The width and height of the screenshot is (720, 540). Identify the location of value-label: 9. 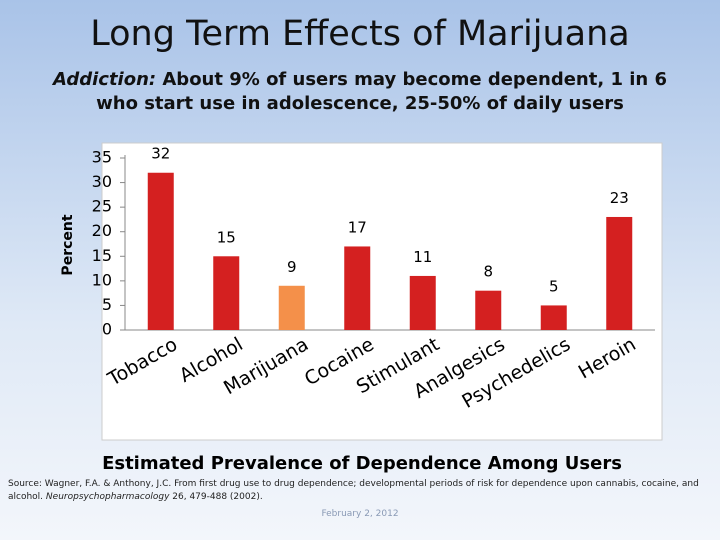
(292, 267).